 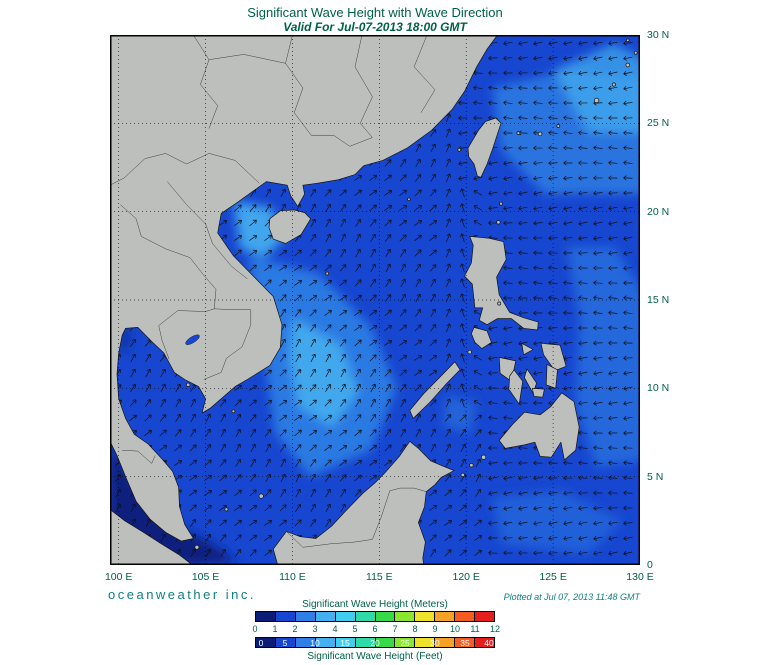 I want to click on meters-tick-label: 2, so click(x=295, y=629).